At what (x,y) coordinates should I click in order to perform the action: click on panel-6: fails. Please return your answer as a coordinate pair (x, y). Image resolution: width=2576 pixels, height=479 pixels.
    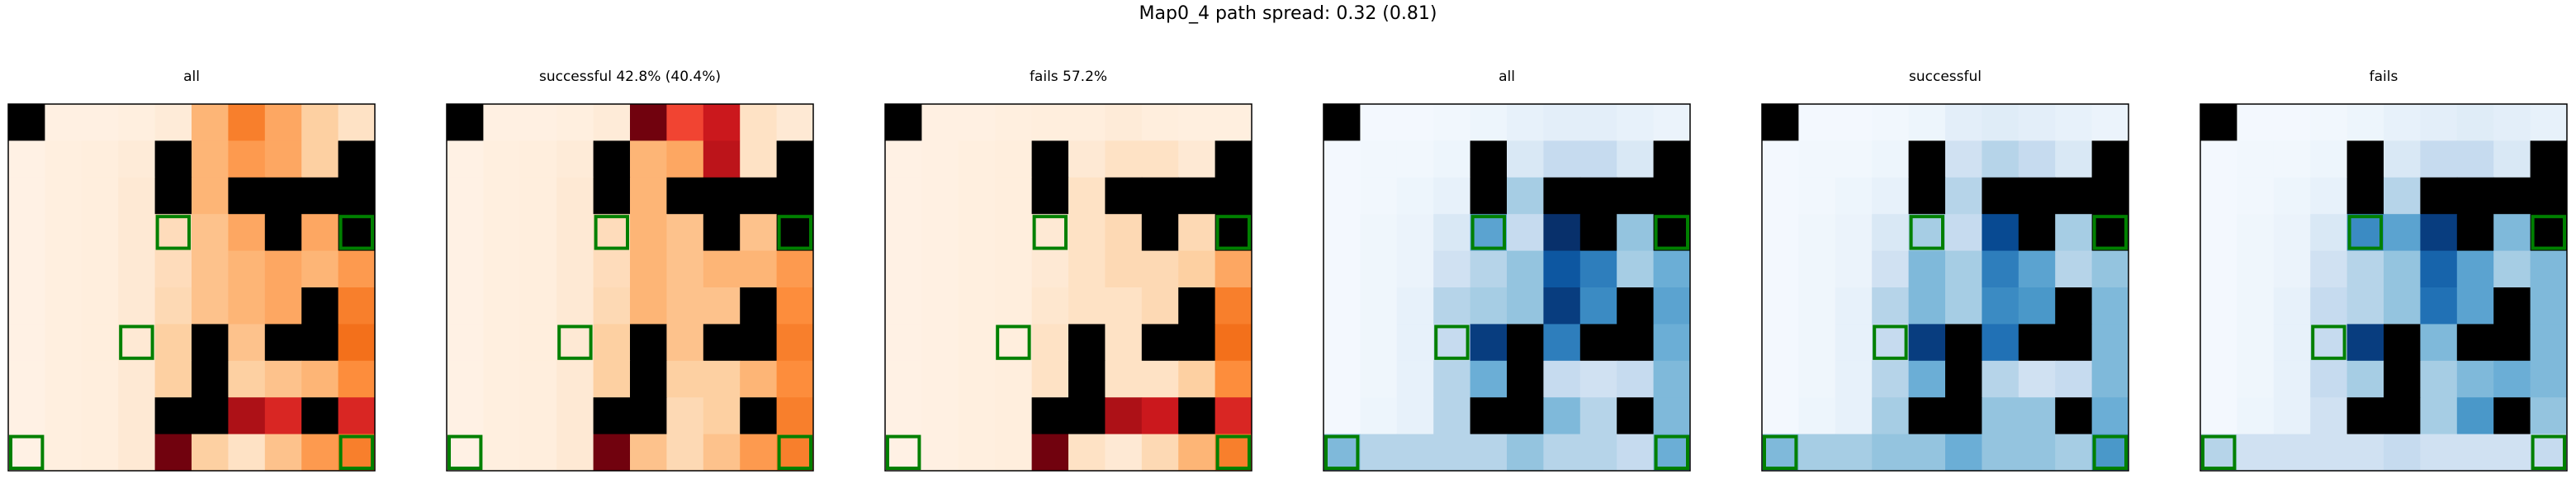
    Looking at the image, I should click on (2384, 270).